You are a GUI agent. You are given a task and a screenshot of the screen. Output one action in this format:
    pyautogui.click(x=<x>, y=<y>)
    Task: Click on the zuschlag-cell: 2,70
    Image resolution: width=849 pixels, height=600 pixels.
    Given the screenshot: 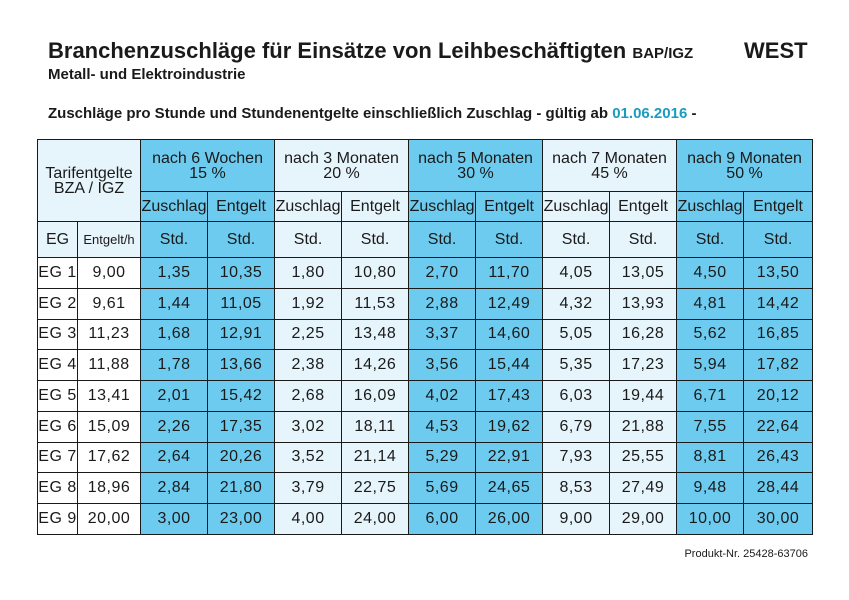 What is the action you would take?
    pyautogui.click(x=442, y=273)
    